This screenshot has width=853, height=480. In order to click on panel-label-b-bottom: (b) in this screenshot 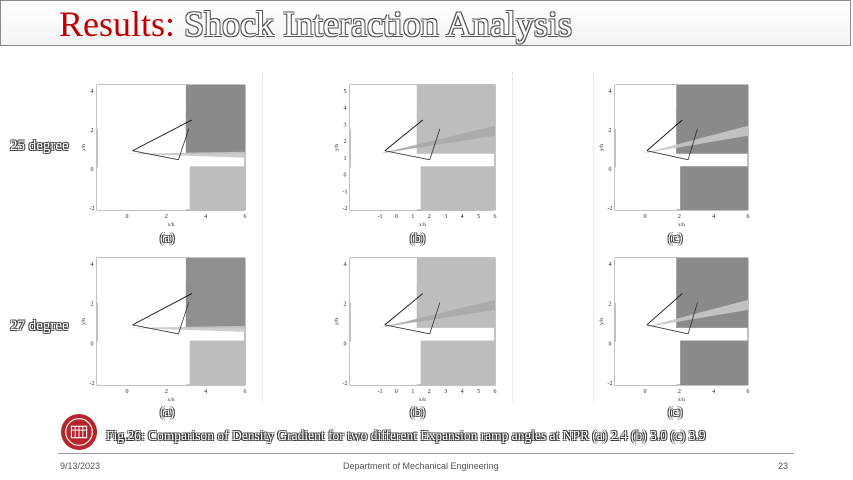, I will do `click(418, 411)`.